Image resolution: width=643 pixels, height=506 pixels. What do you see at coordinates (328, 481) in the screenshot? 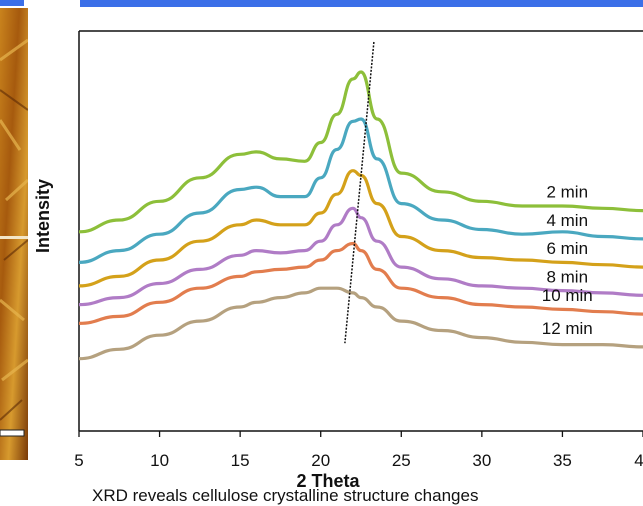
I see `x-axis-label: 2 Theta` at bounding box center [328, 481].